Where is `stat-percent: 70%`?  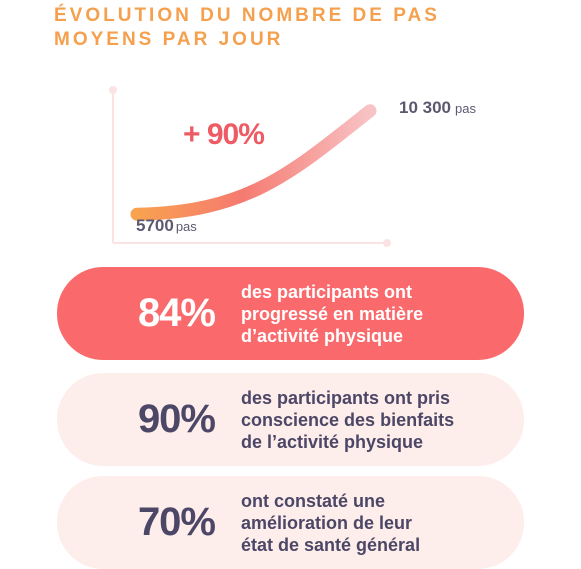
stat-percent: 70% is located at coordinates (176, 522).